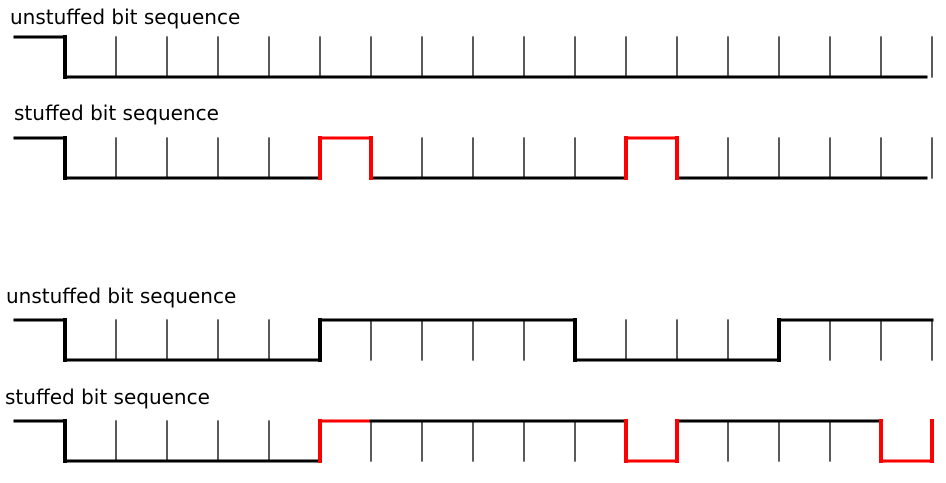 This screenshot has height=483, width=946. Describe the element at coordinates (116, 113) in the screenshot. I see `label-stuffed-1: stuffed bit sequence` at that location.